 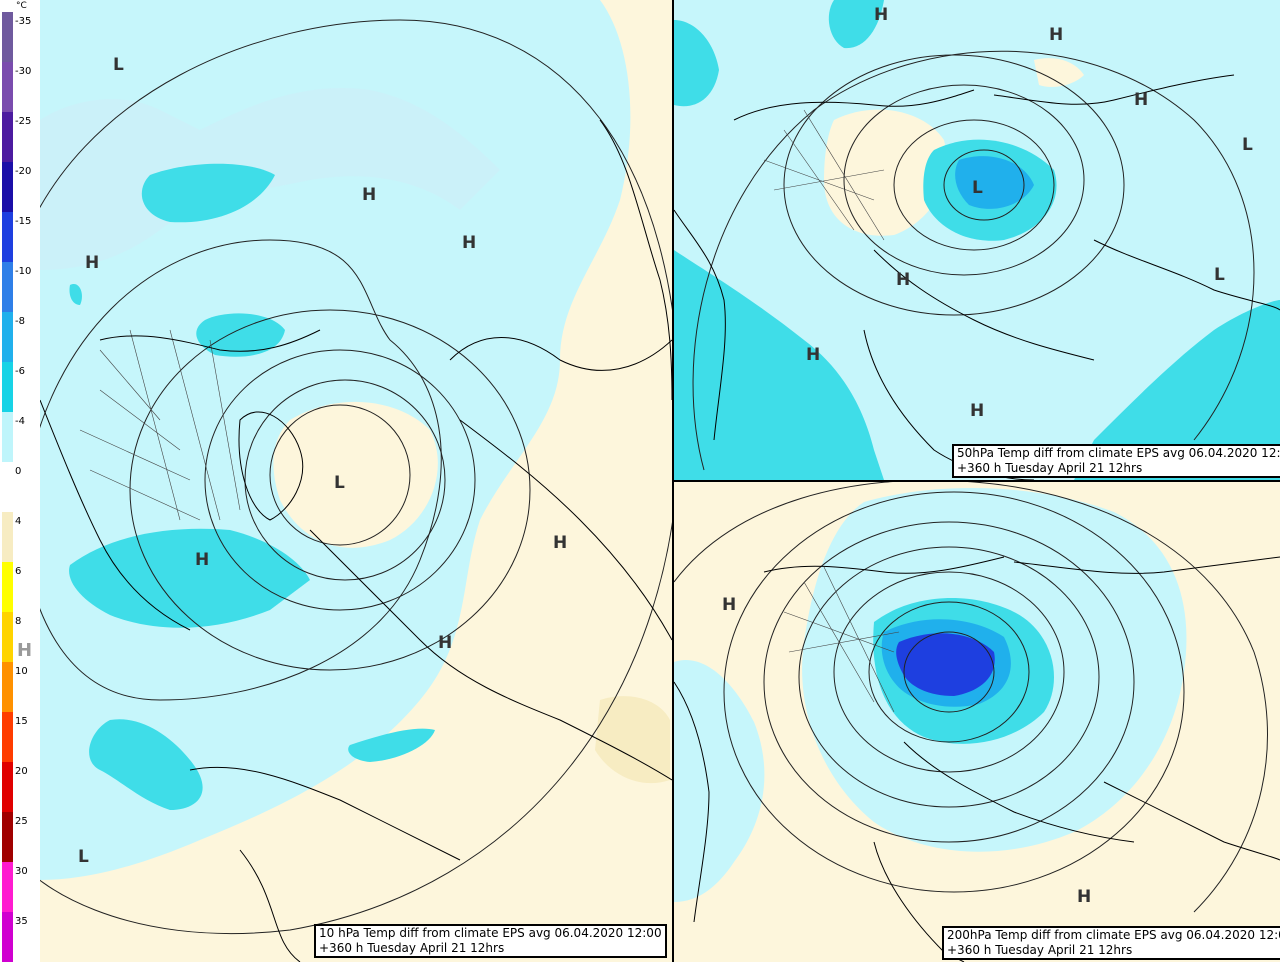 What do you see at coordinates (23, 121) in the screenshot?
I see `legend-tick-label: -25` at bounding box center [23, 121].